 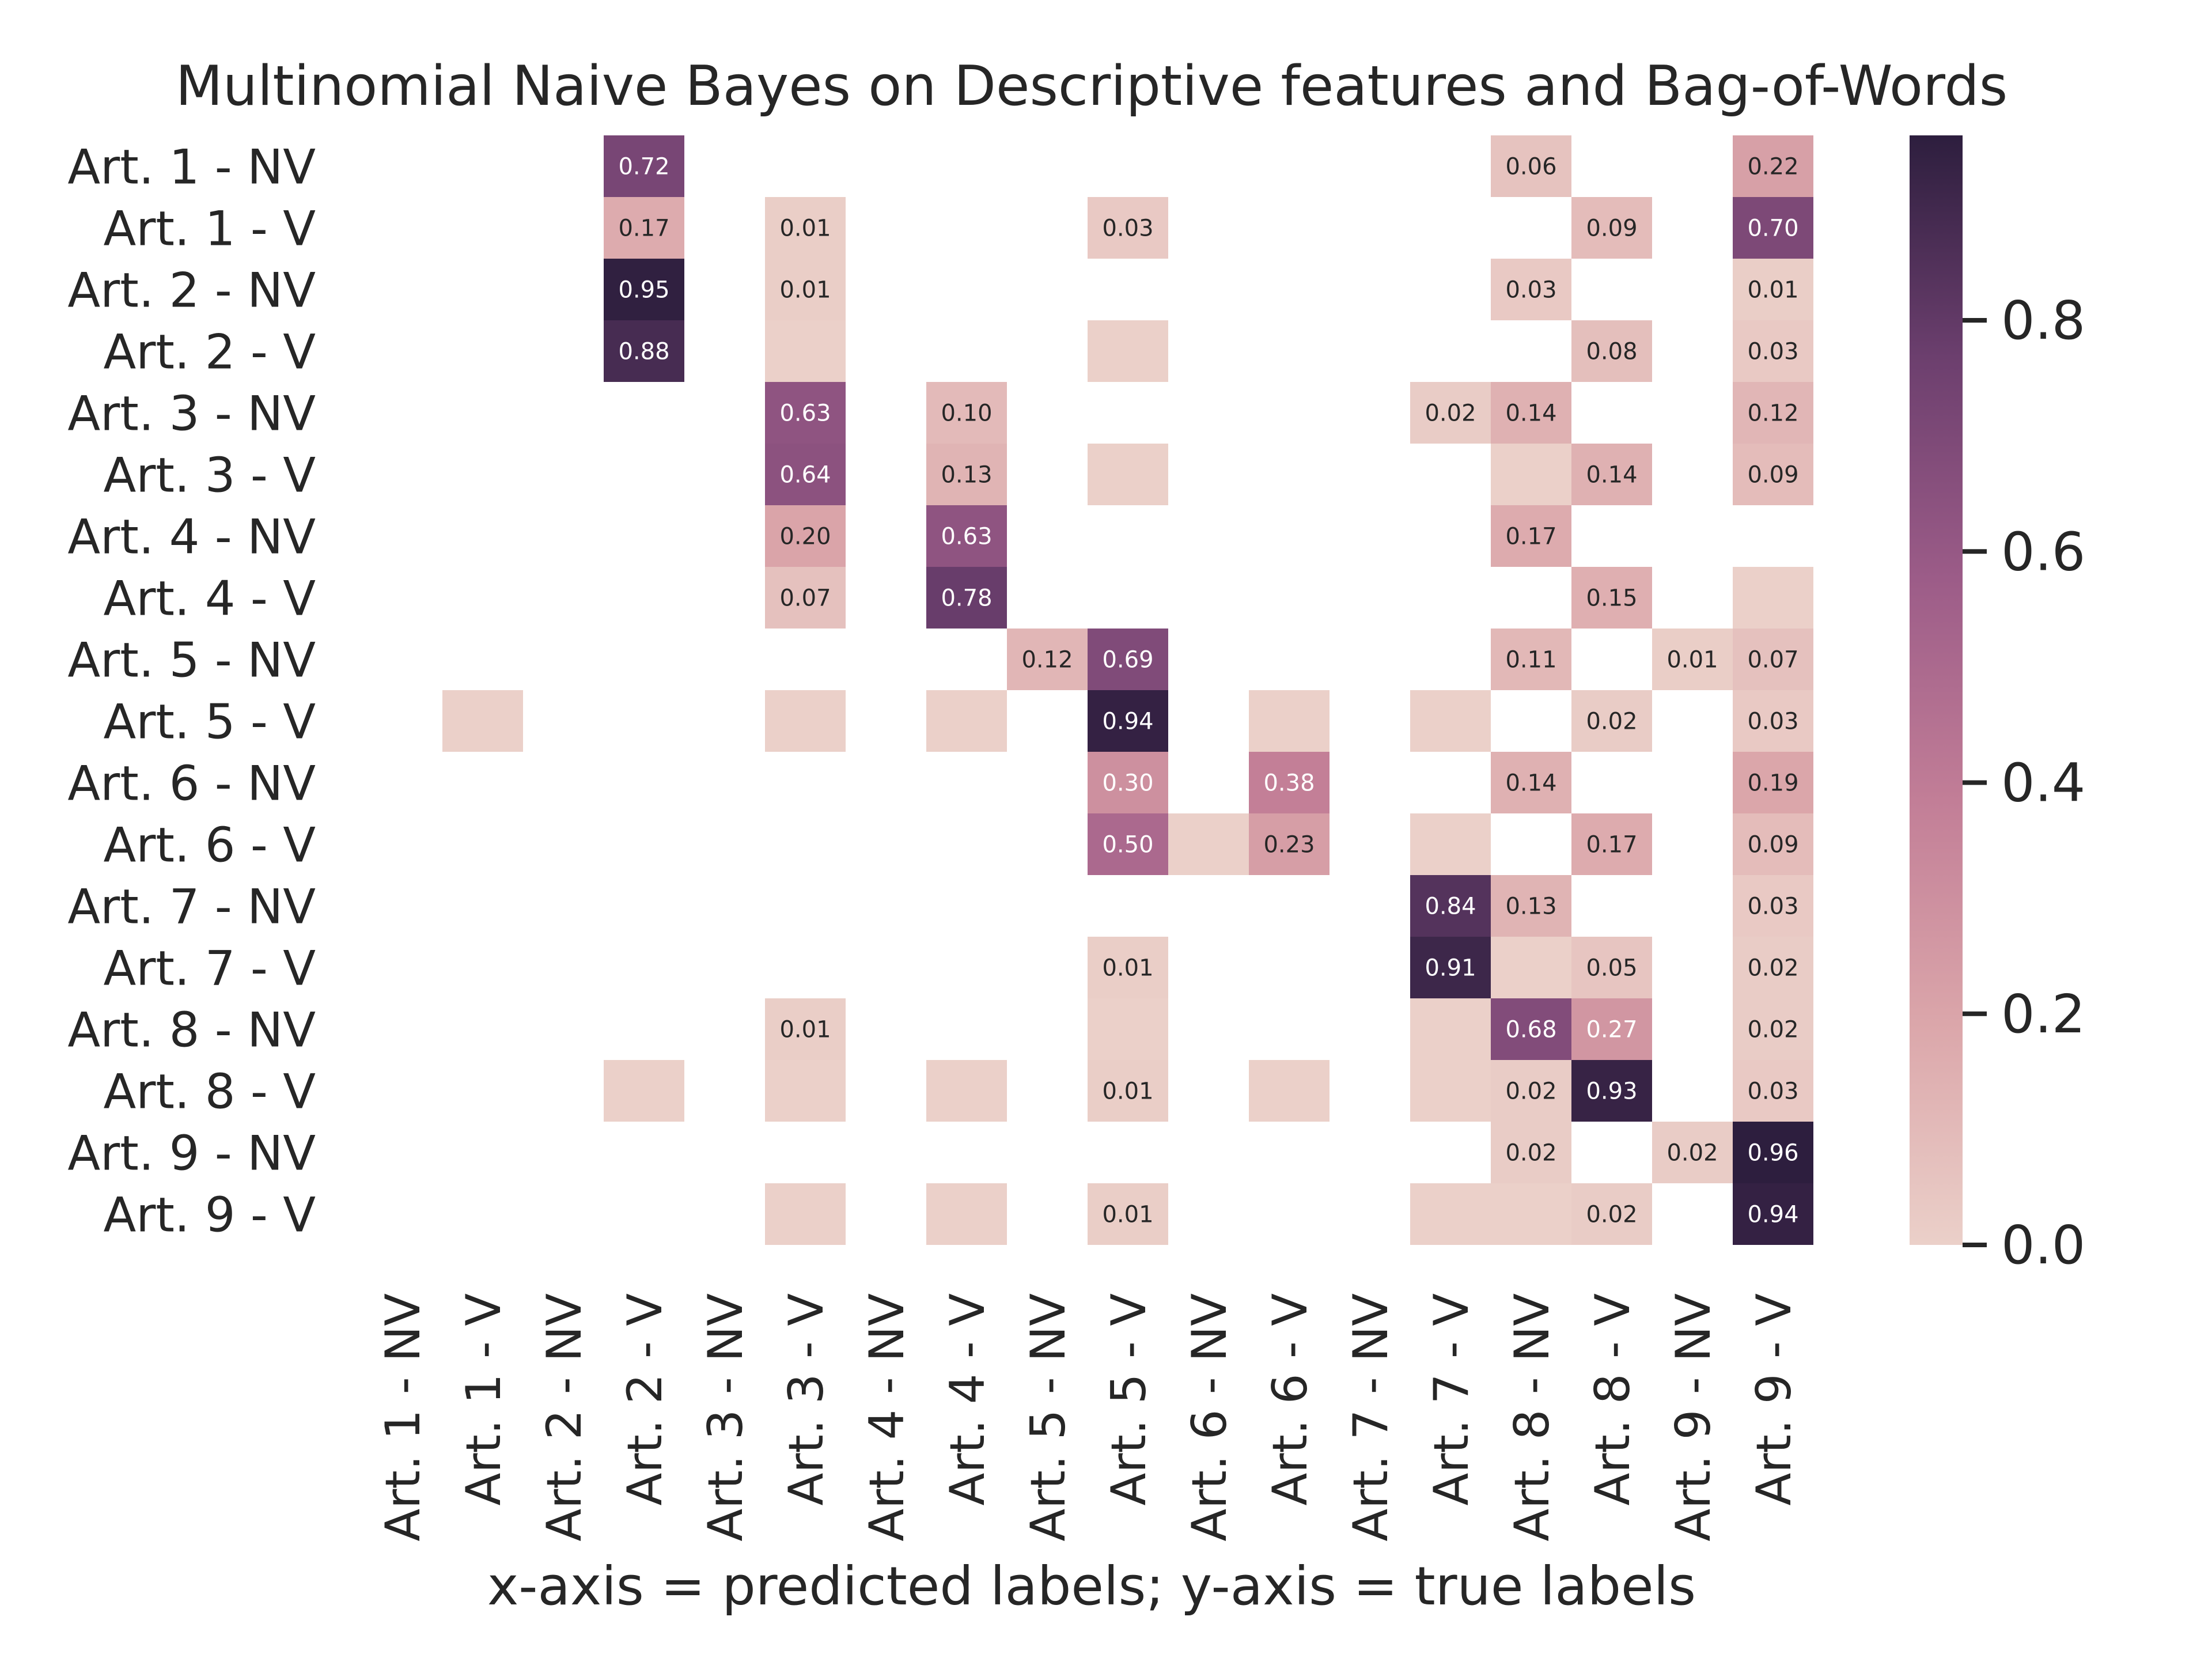 What do you see at coordinates (966, 414) in the screenshot?
I see `cell-value-label: 0.10` at bounding box center [966, 414].